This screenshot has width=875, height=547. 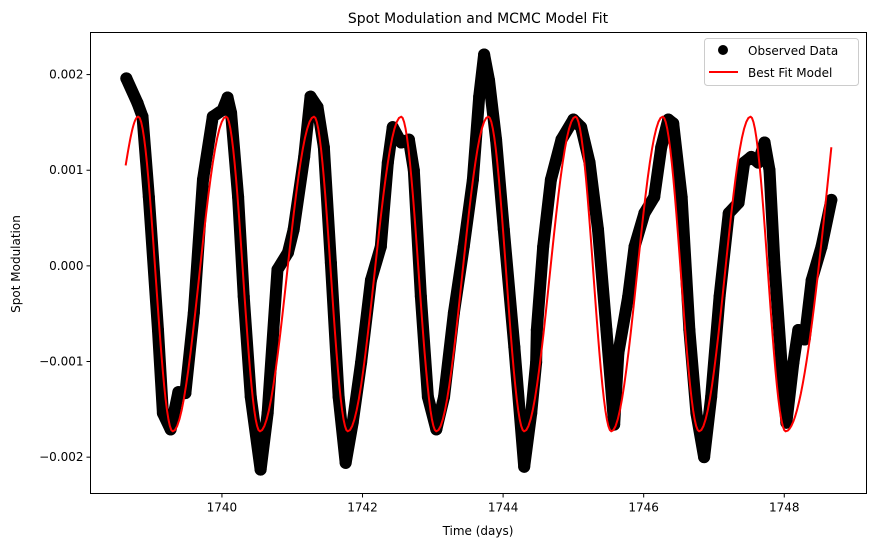 What do you see at coordinates (66, 170) in the screenshot?
I see `y-tick-label: 0.001` at bounding box center [66, 170].